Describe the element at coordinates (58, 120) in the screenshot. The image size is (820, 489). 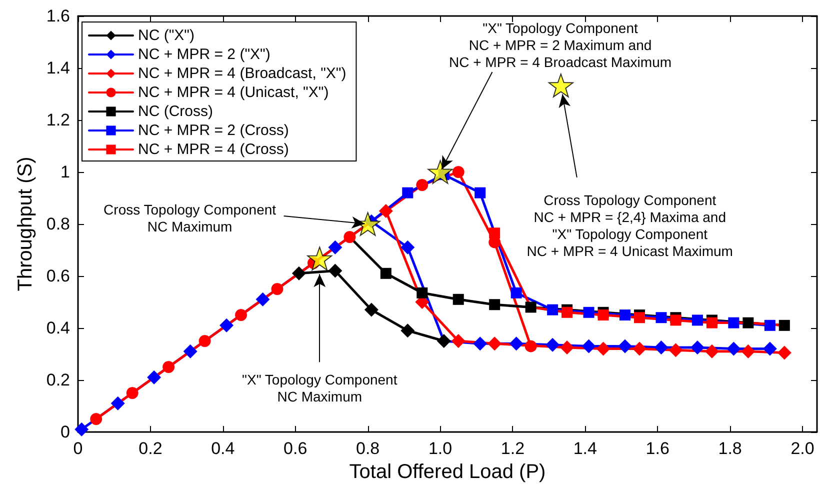
I see `y-tick-label: 1.2` at that location.